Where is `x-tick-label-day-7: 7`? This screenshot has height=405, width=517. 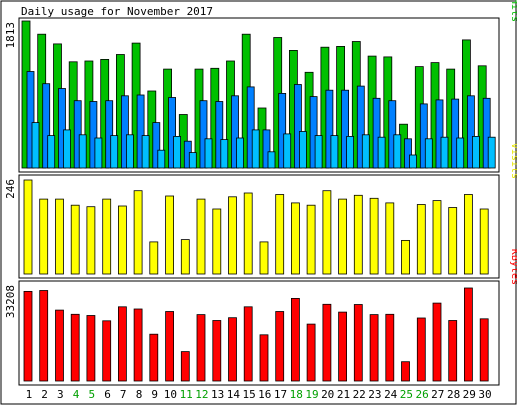
x-tick-label-day-7: 7 is located at coordinates (123, 394).